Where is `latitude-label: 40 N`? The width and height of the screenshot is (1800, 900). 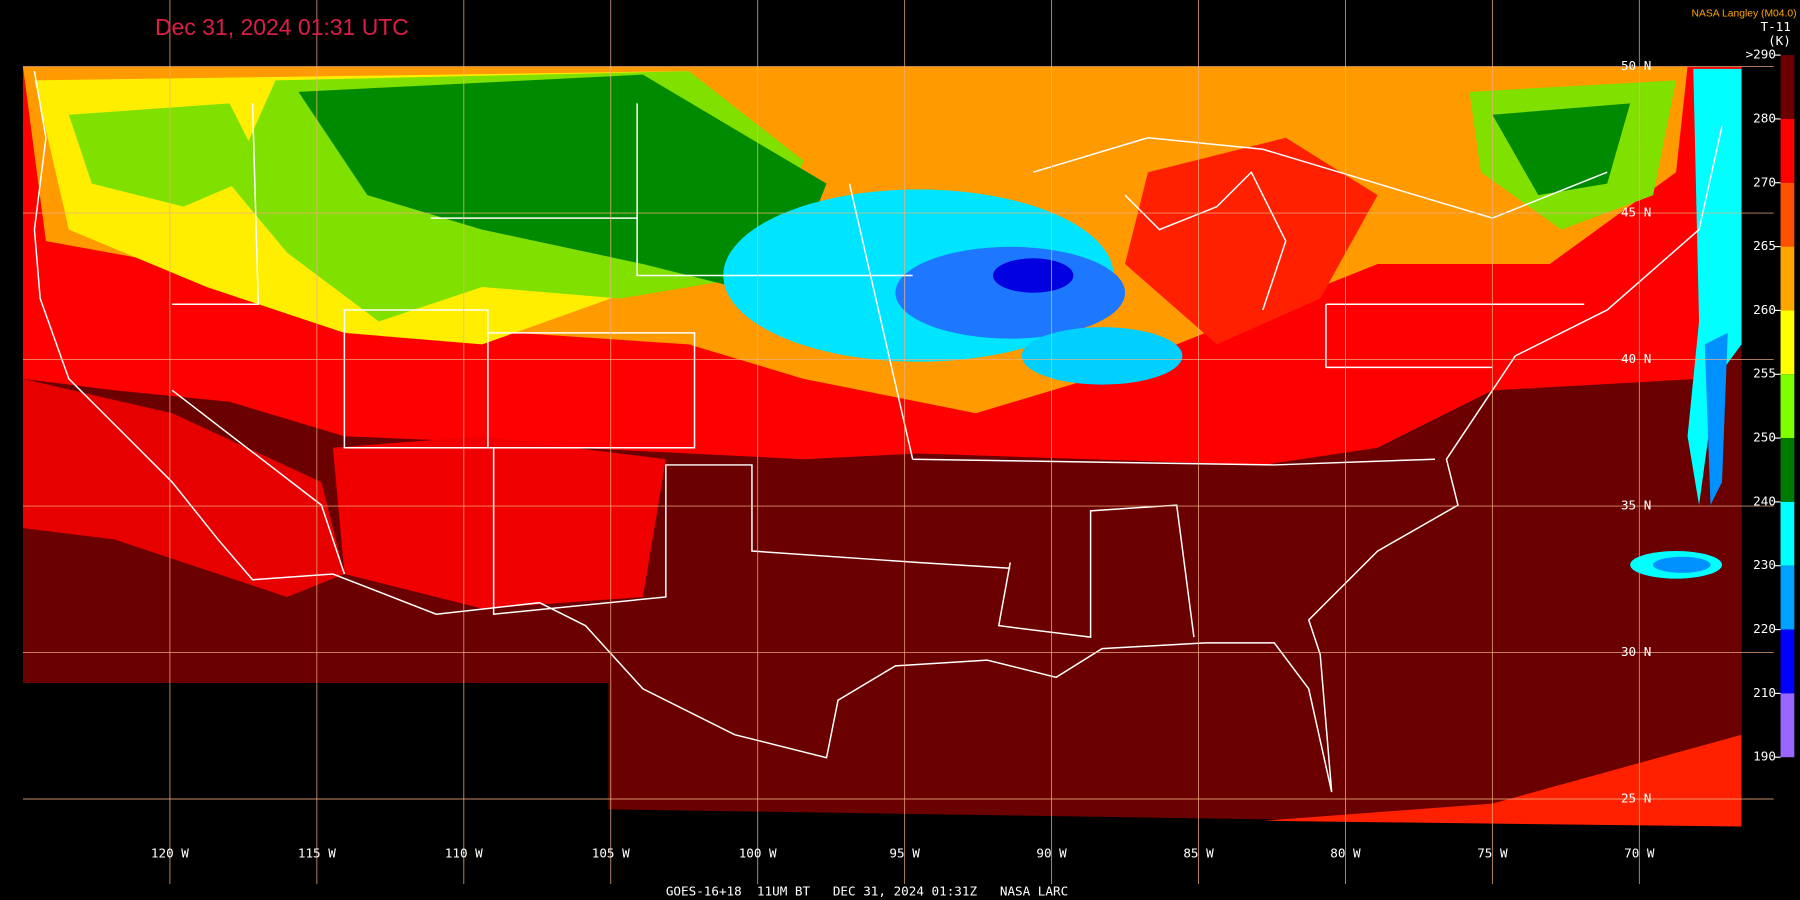
latitude-label: 40 N is located at coordinates (1636, 358).